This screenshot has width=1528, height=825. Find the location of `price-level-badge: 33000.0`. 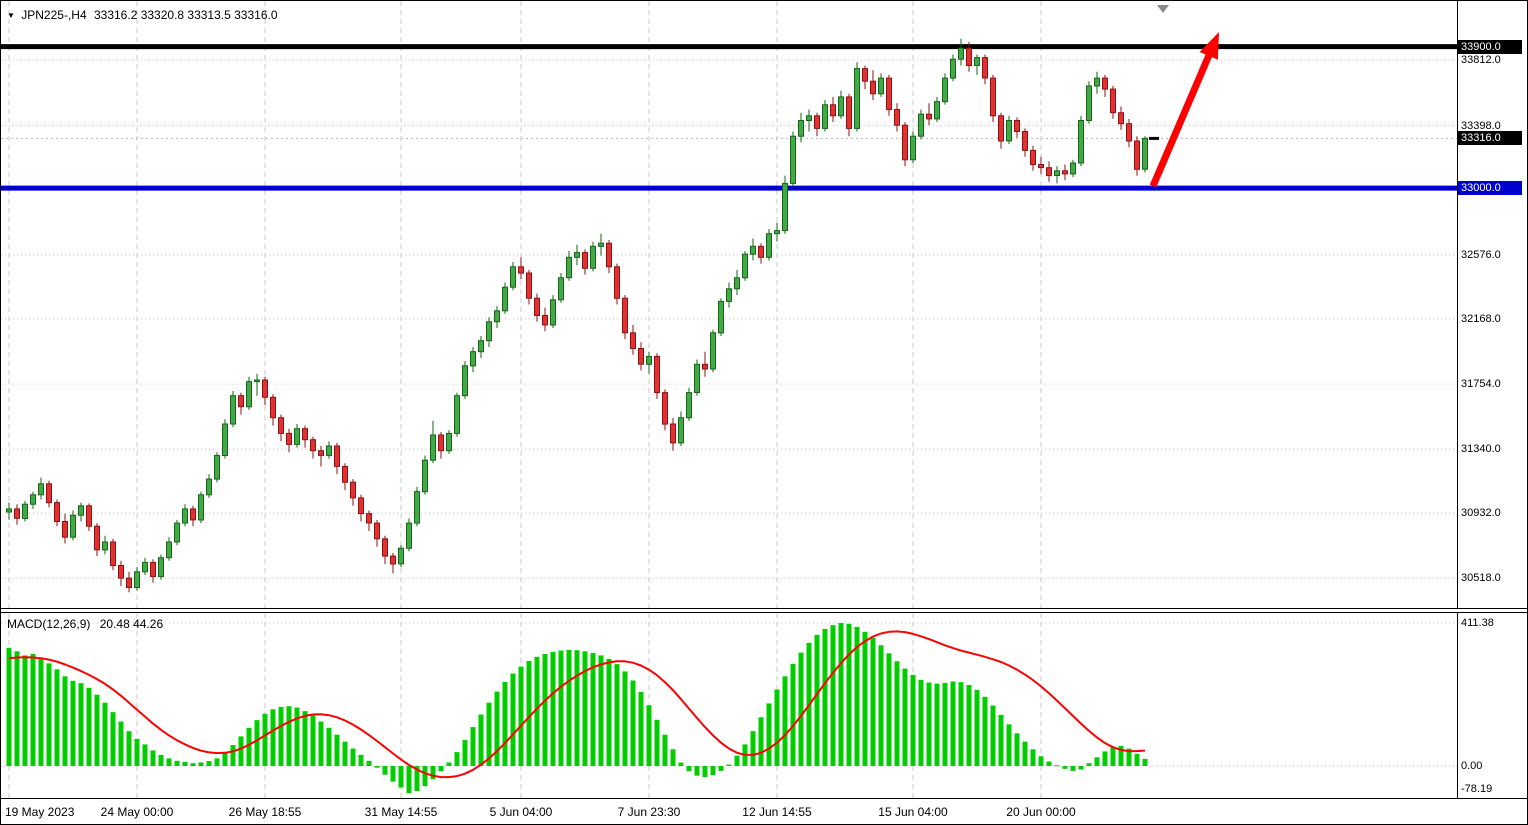

price-level-badge: 33000.0 is located at coordinates (1490, 188).